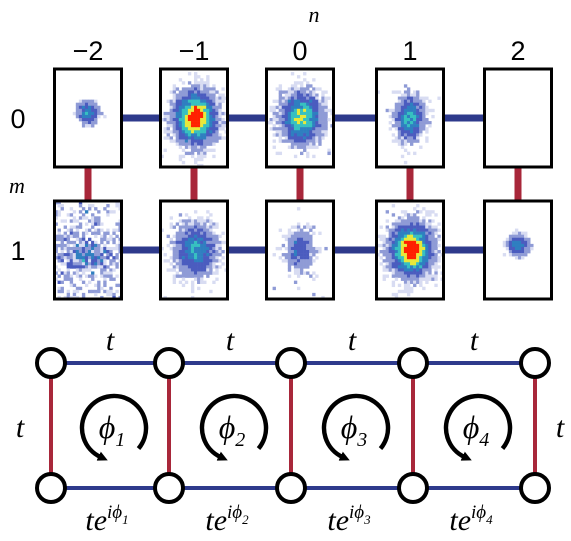  I want to click on flux-arrow: ϕ1, so click(114, 427).